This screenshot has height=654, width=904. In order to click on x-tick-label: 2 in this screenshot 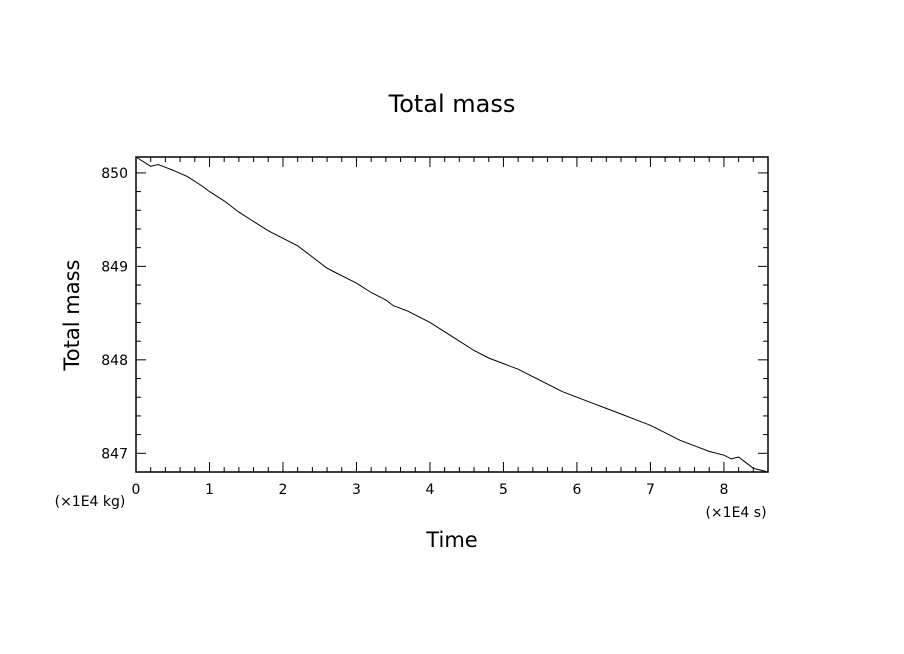, I will do `click(283, 490)`.